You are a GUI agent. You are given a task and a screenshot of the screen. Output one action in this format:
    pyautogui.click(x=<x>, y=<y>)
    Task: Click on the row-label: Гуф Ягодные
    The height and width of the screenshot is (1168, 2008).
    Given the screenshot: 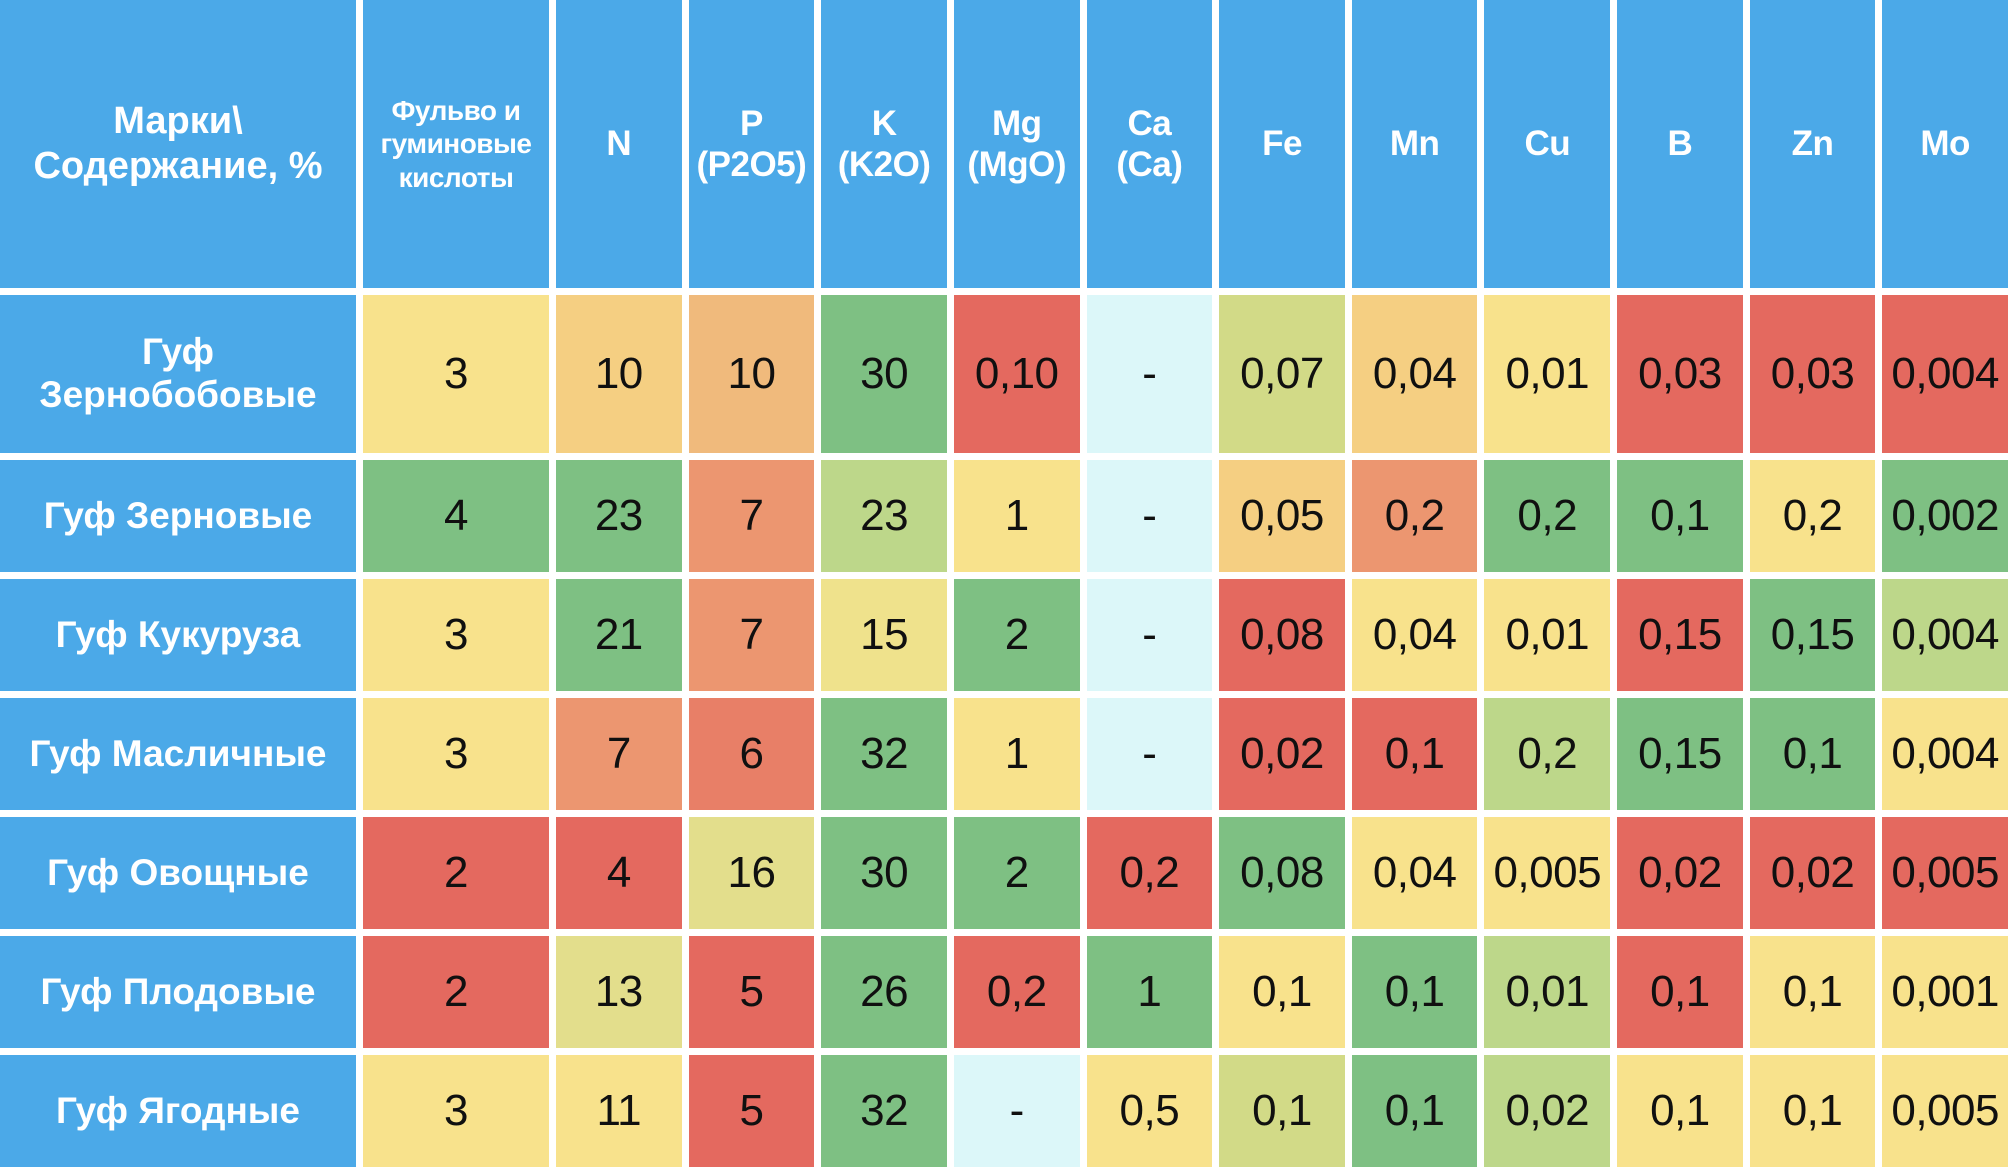 What is the action you would take?
    pyautogui.click(x=178, y=1111)
    